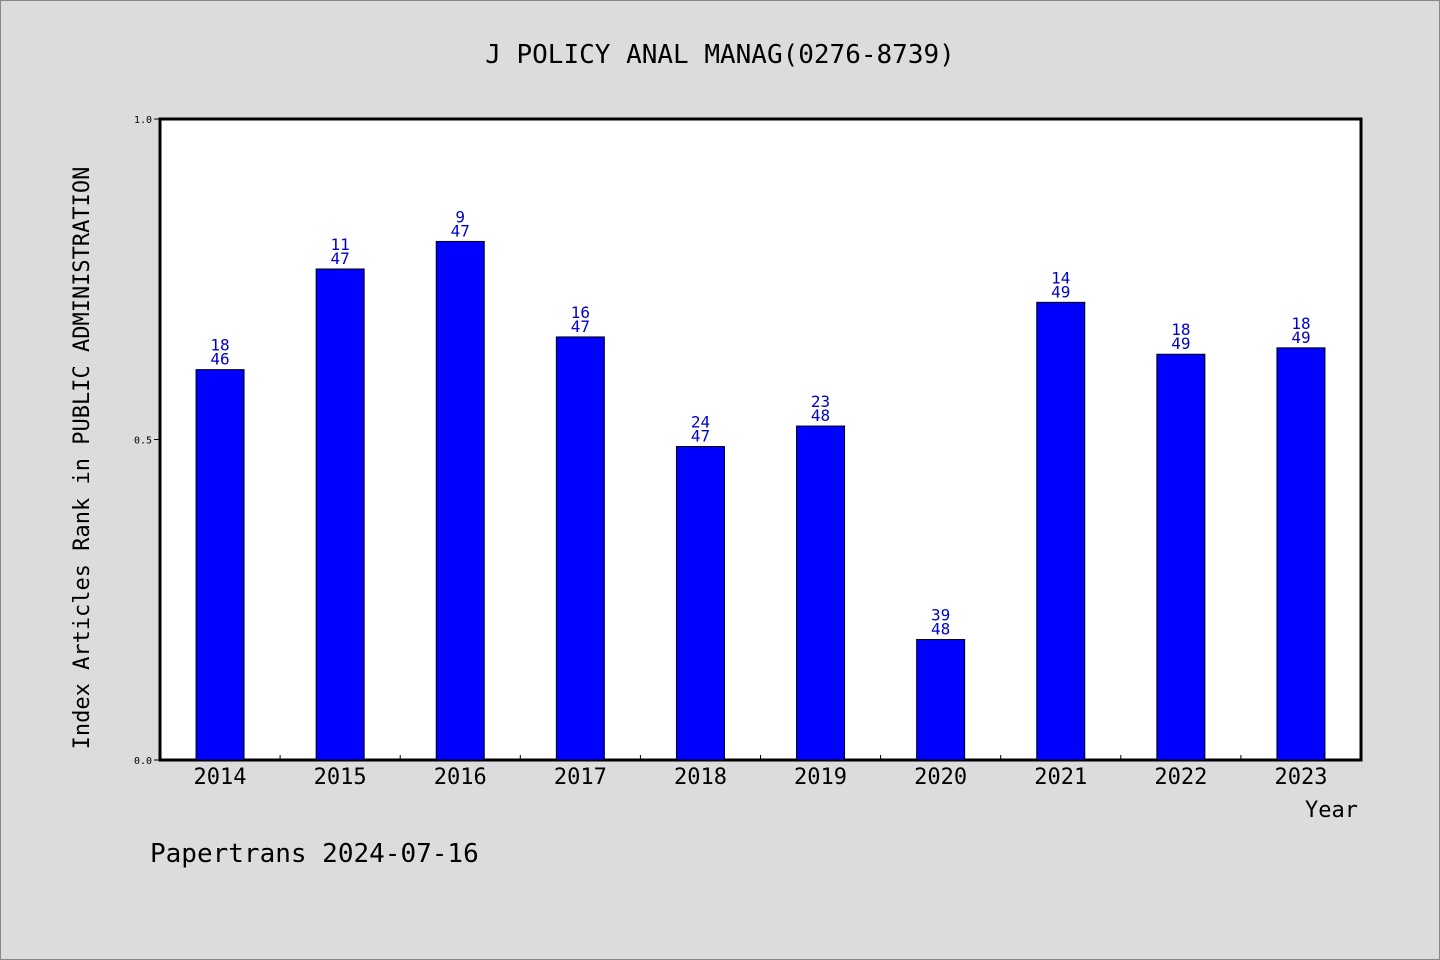  I want to click on bar-rank-label: 39, so click(940, 614).